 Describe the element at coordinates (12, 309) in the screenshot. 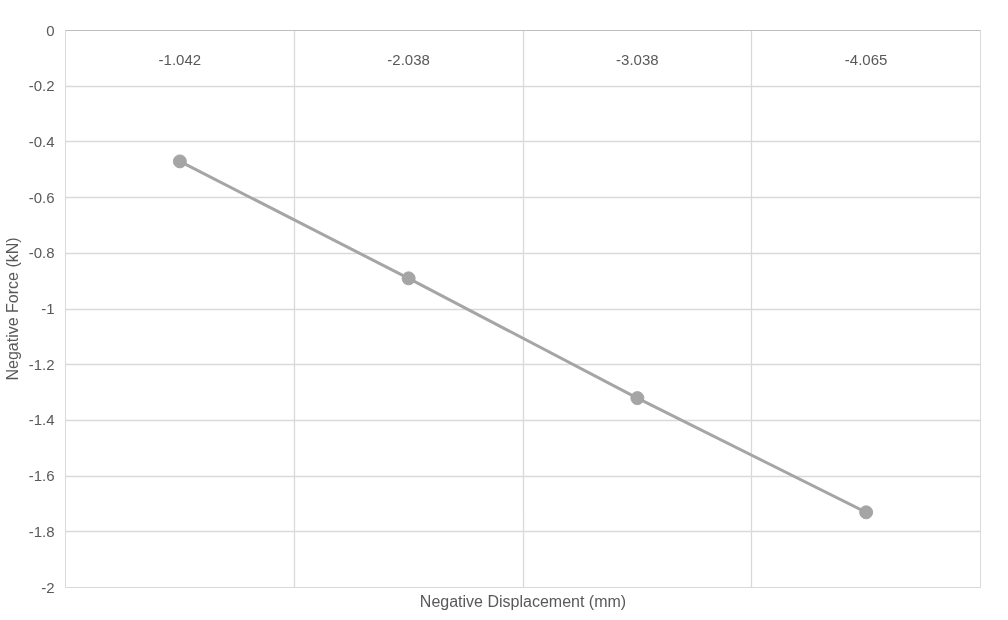

I see `y-axis-title: Negative Force (kN)` at that location.